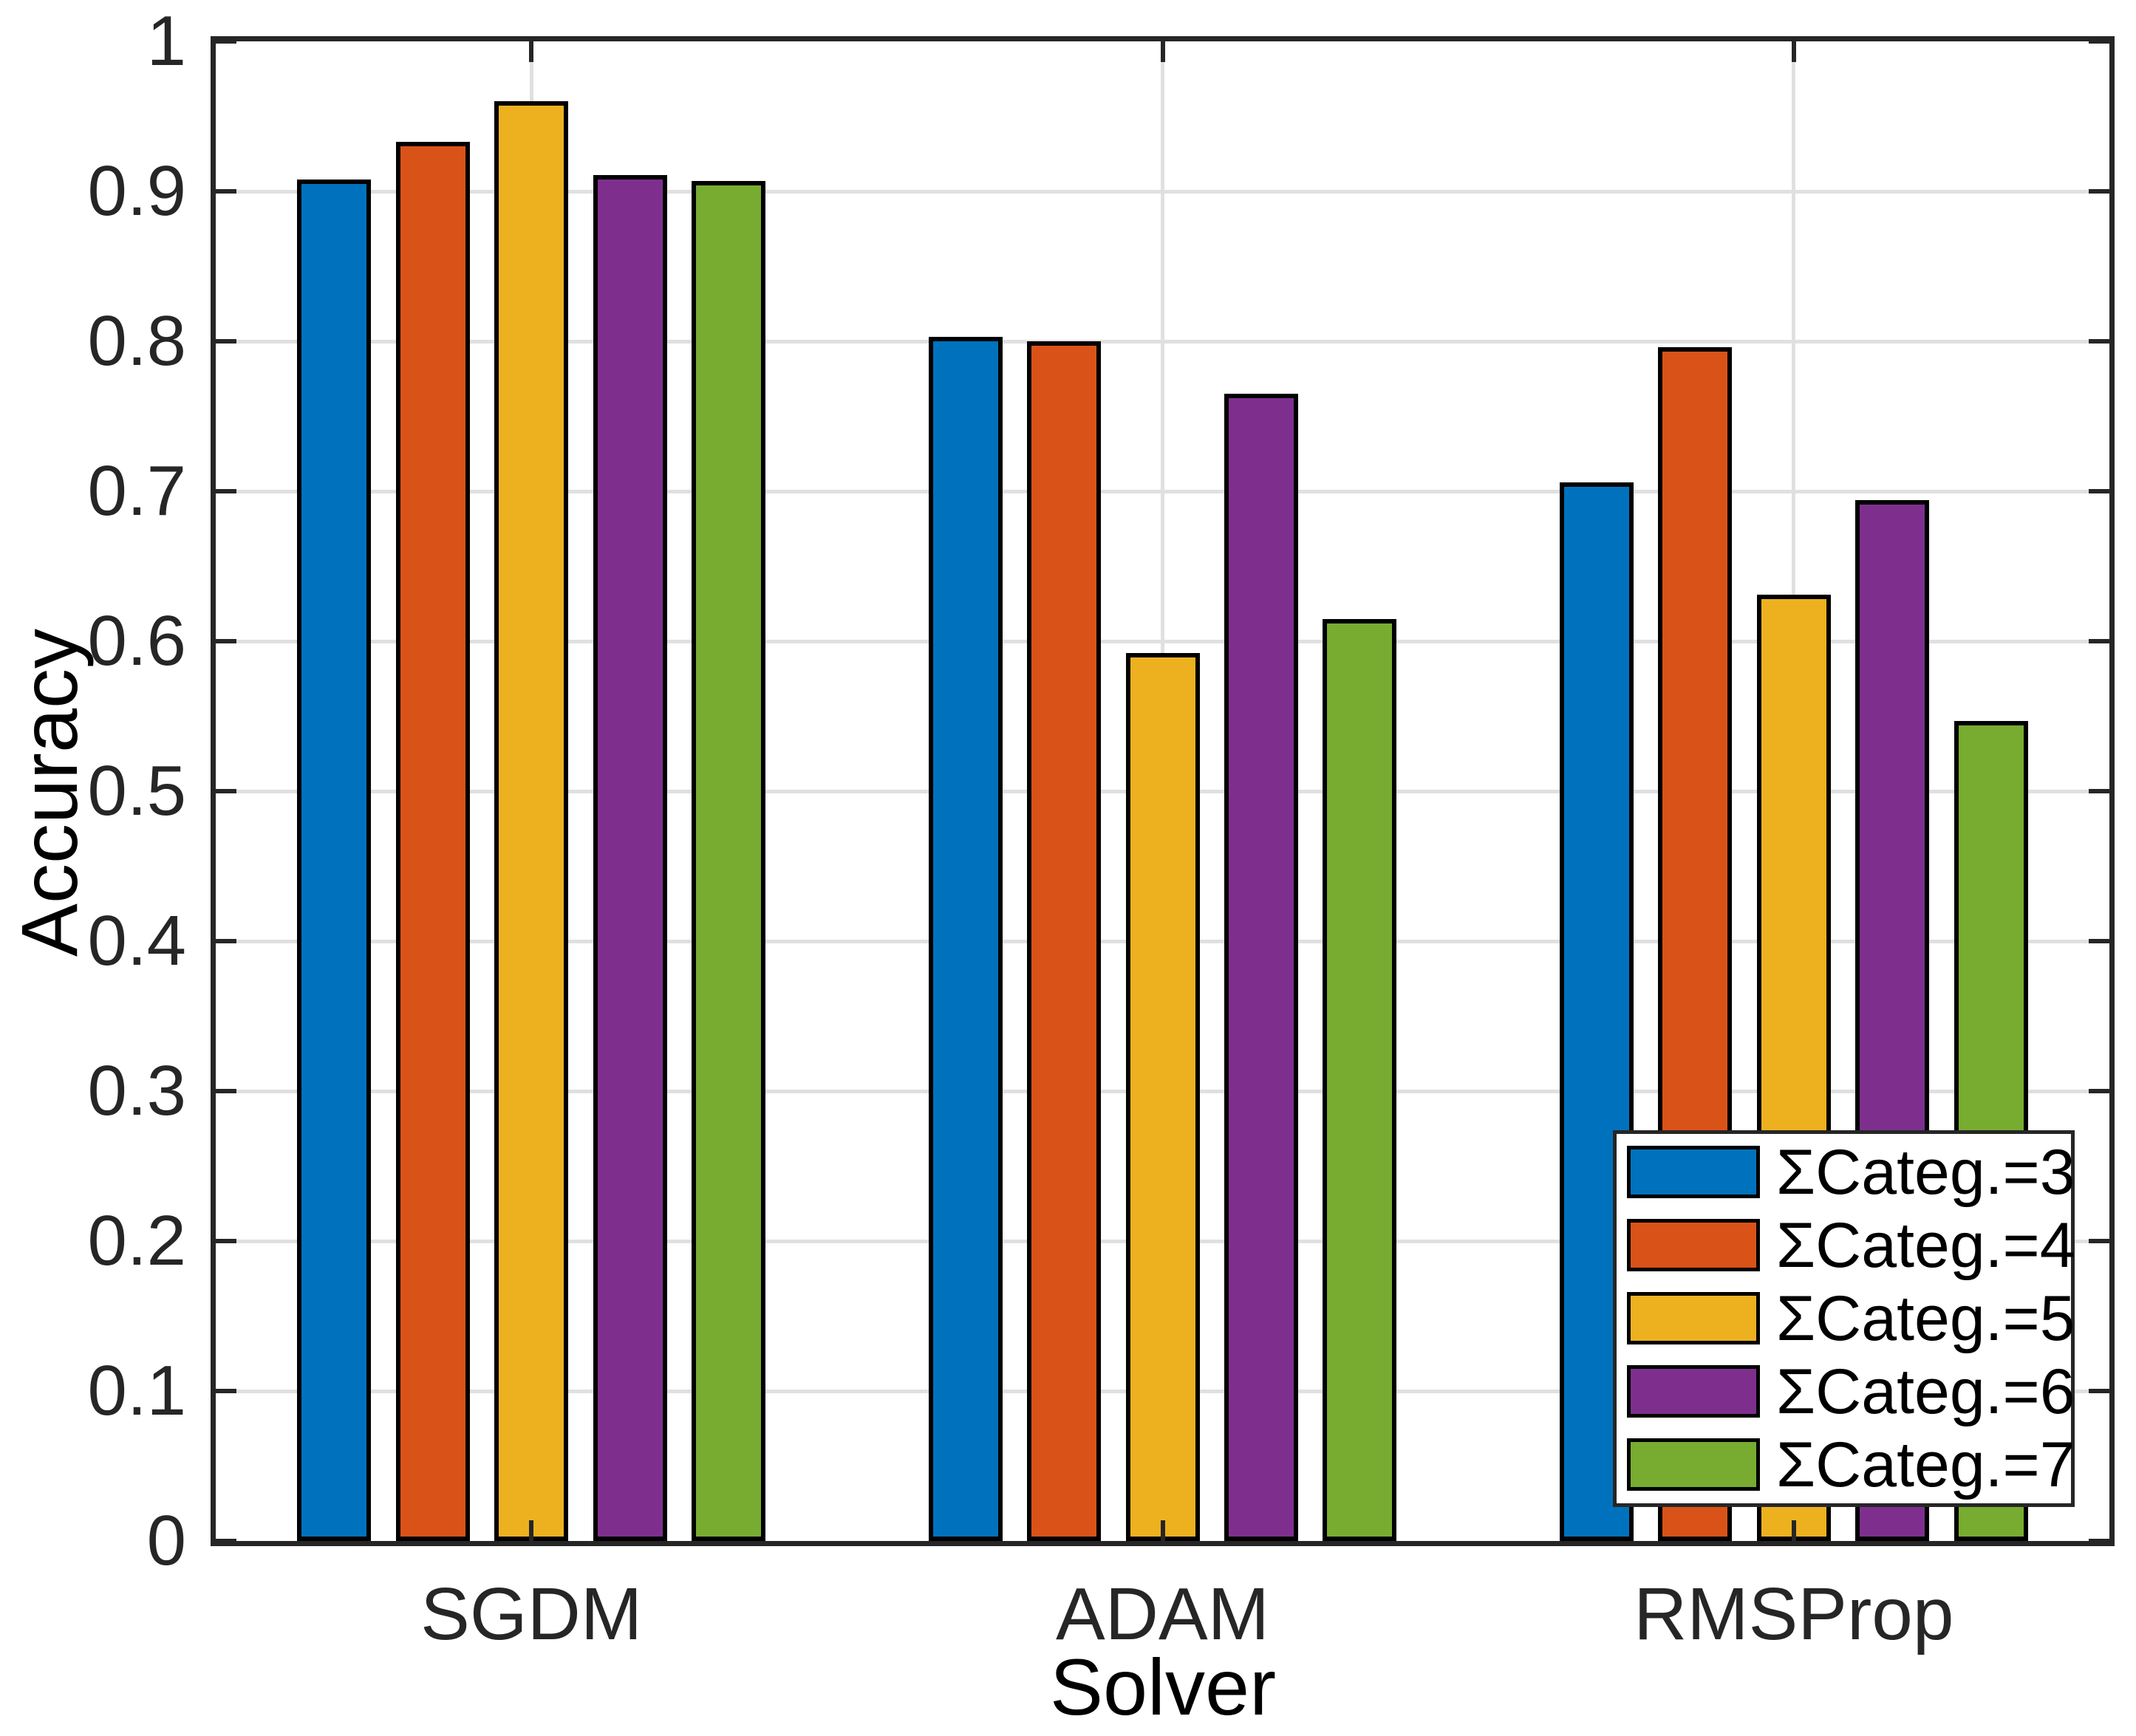 This screenshot has width=2136, height=1736. What do you see at coordinates (1162, 1614) in the screenshot?
I see `x-tick-label-adam: ADAM` at bounding box center [1162, 1614].